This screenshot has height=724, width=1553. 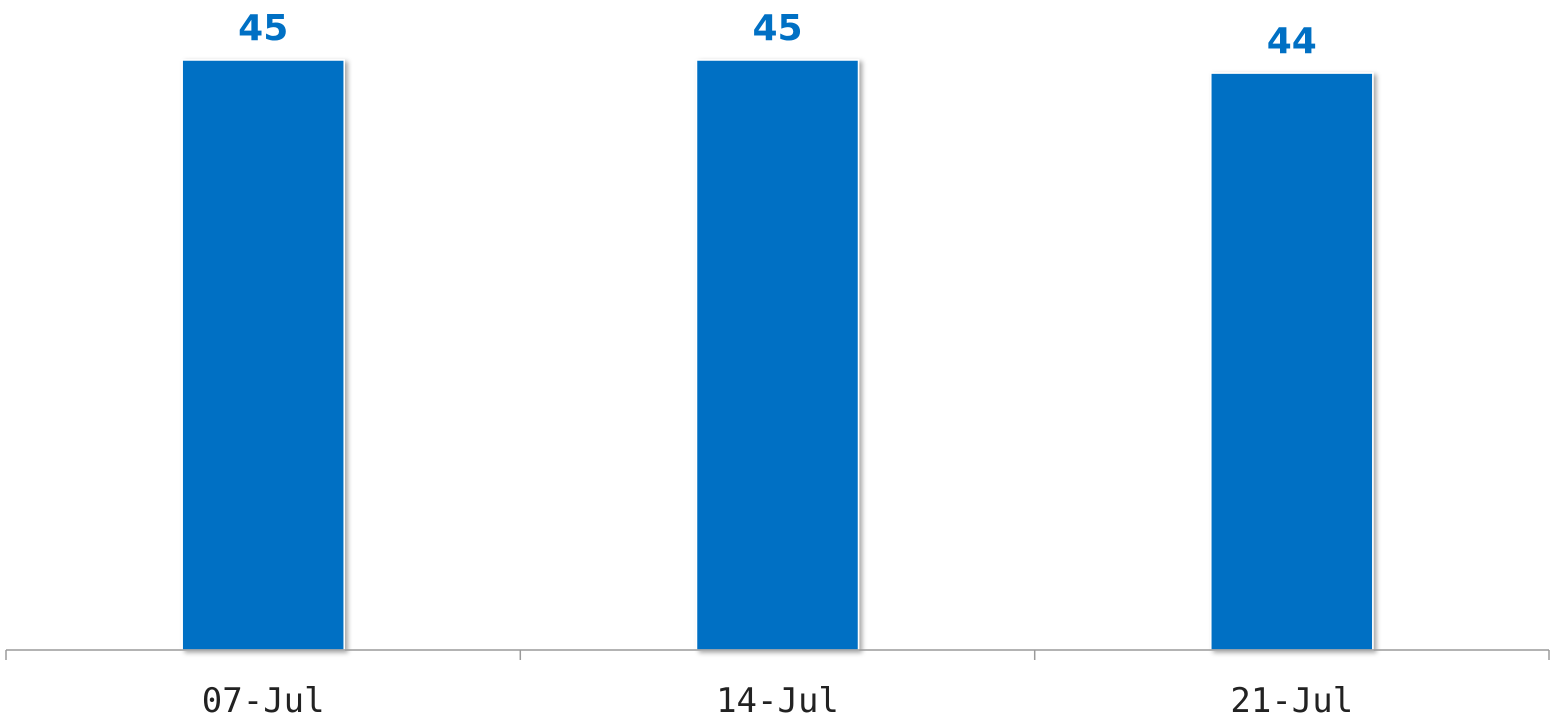 I want to click on data-label-07-jul: 45, so click(x=263, y=28).